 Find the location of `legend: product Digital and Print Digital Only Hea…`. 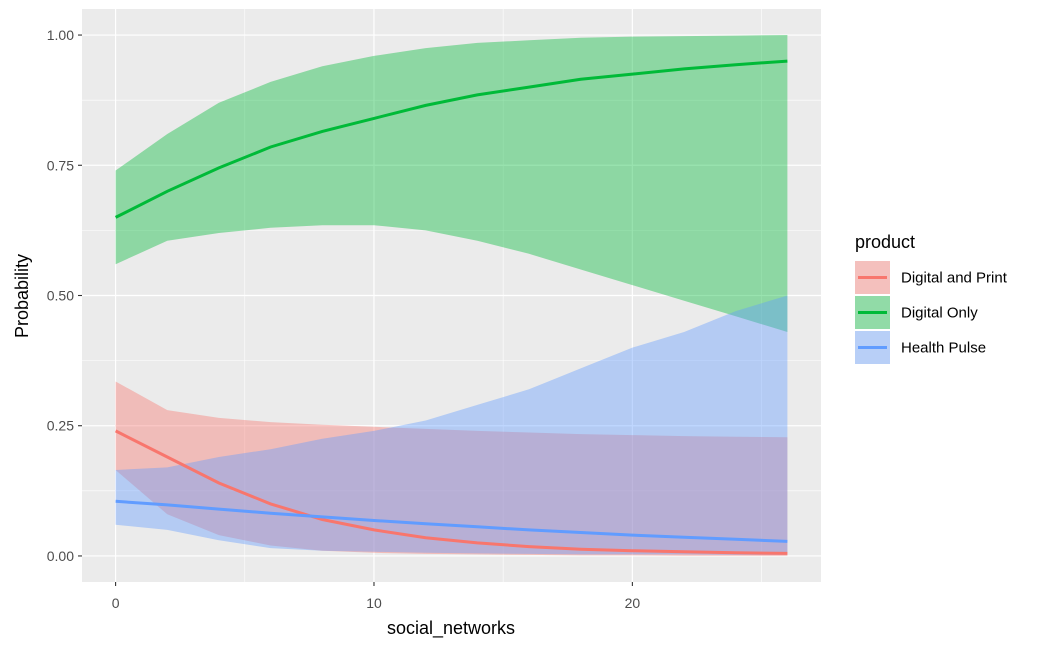

legend: product Digital and Print Digital Only Hea… is located at coordinates (931, 298).